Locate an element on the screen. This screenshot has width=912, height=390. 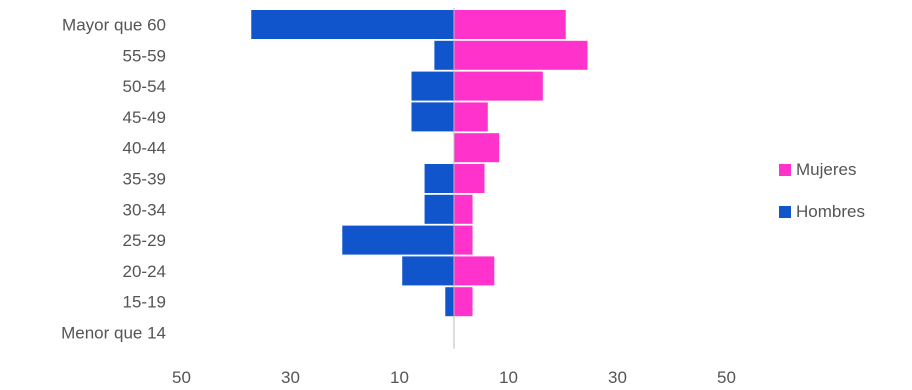
x-tick-label-2: 10 is located at coordinates (399, 377).